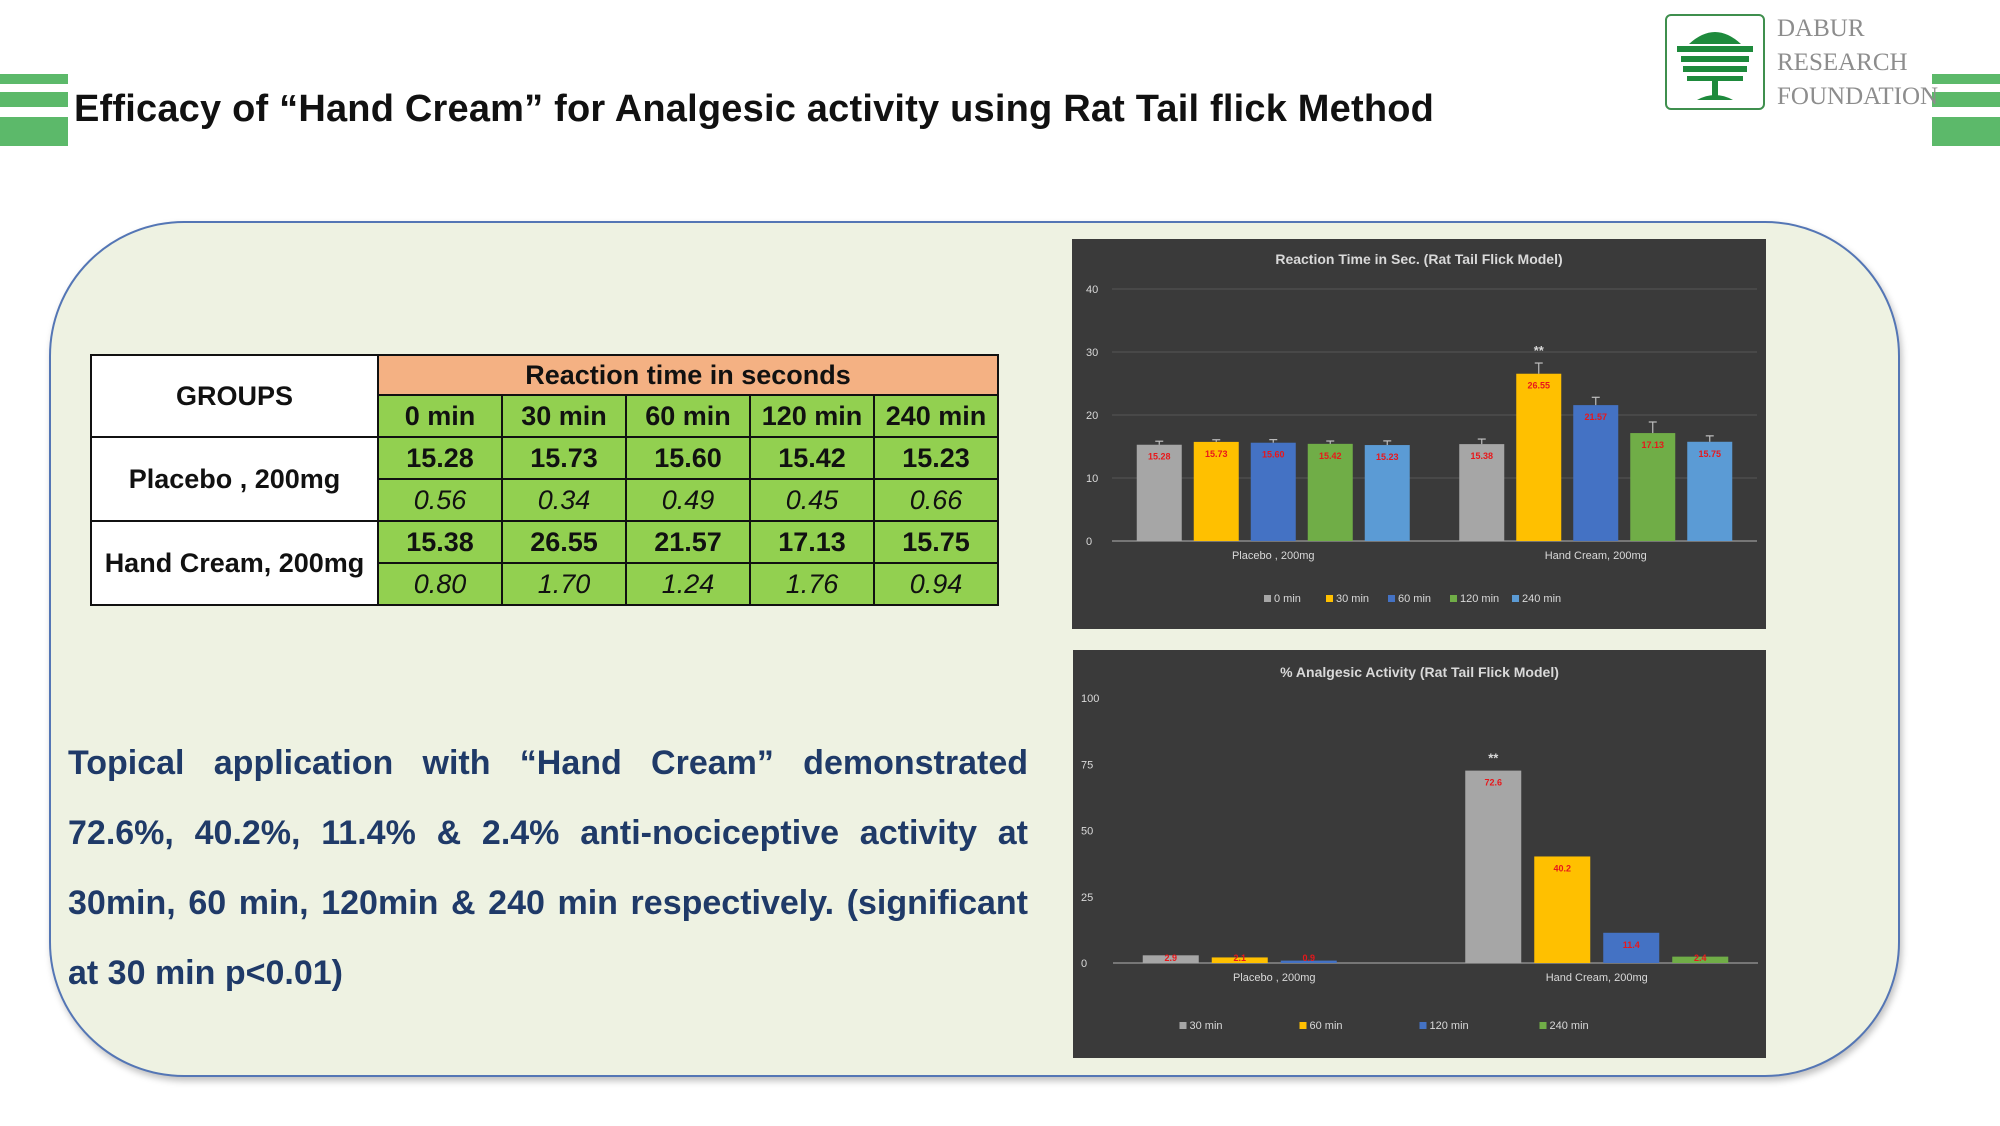 Image resolution: width=2000 pixels, height=1126 pixels. Describe the element at coordinates (1092, 479) in the screenshot. I see `y-tick-label: 10` at that location.